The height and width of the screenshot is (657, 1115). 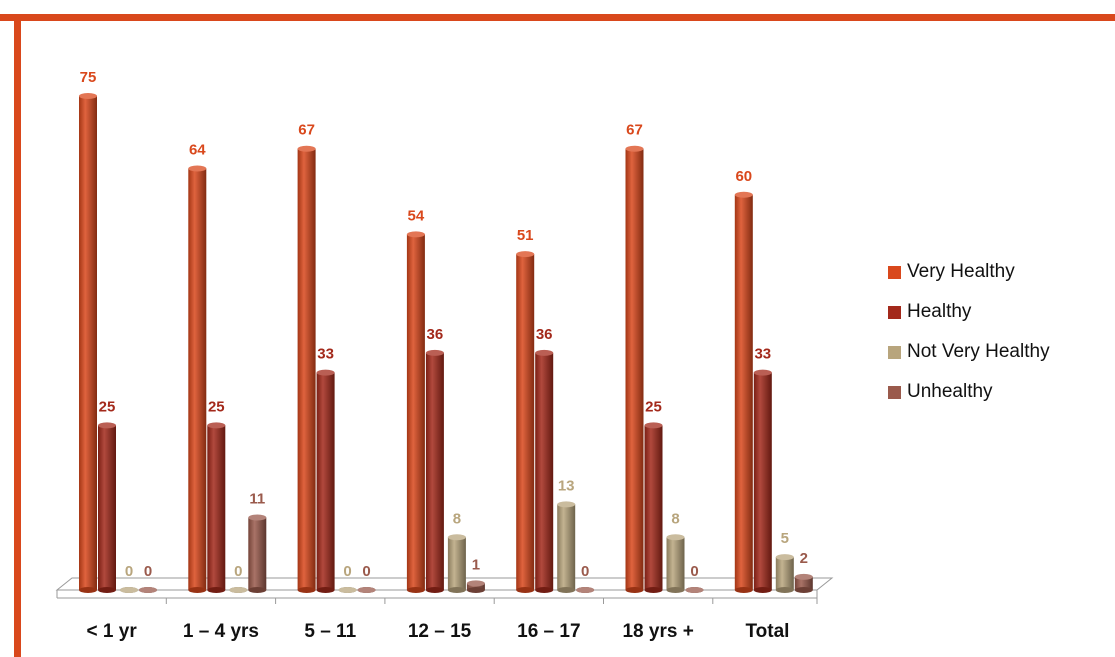 I want to click on legend-item-not-very-healthy: Not Very Healthy, so click(x=969, y=352).